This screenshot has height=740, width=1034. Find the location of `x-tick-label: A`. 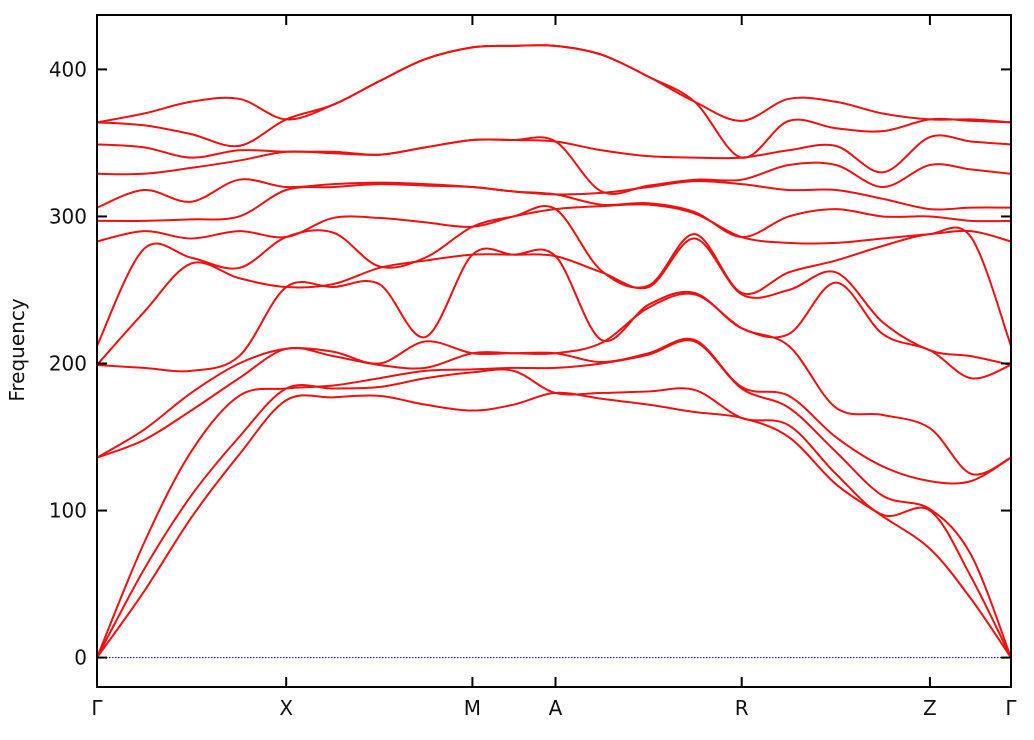

x-tick-label: A is located at coordinates (556, 708).